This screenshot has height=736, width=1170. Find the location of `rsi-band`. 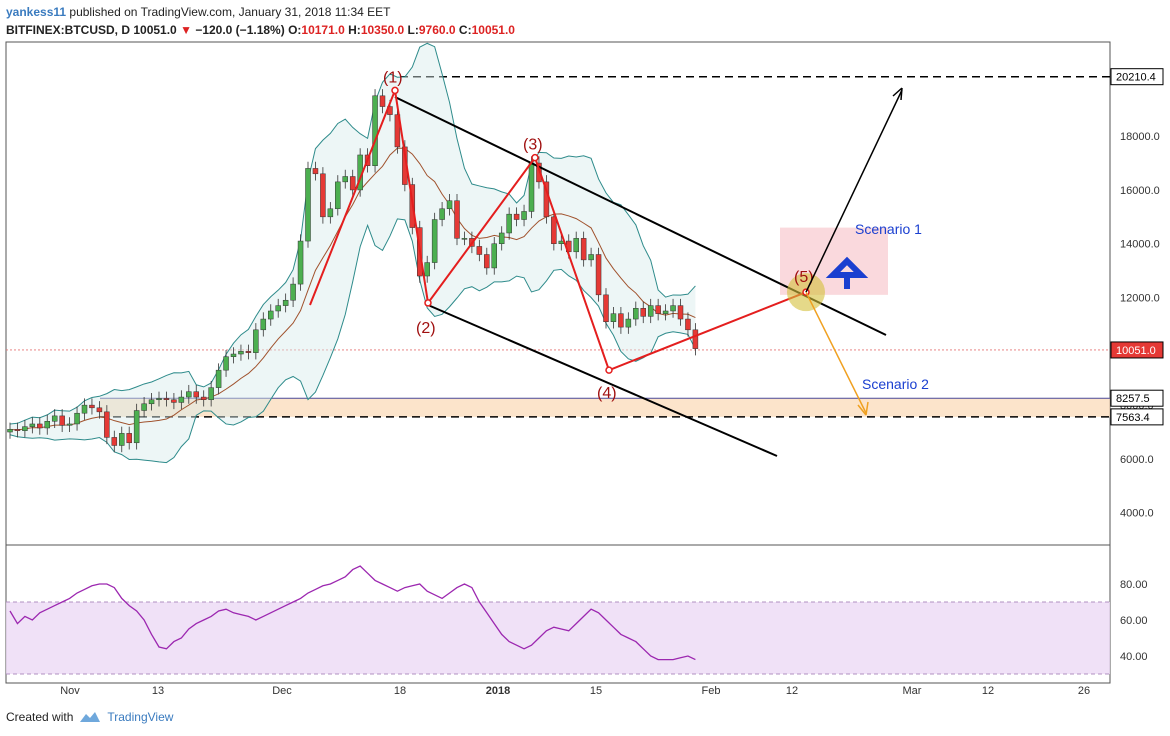

rsi-band is located at coordinates (558, 638).